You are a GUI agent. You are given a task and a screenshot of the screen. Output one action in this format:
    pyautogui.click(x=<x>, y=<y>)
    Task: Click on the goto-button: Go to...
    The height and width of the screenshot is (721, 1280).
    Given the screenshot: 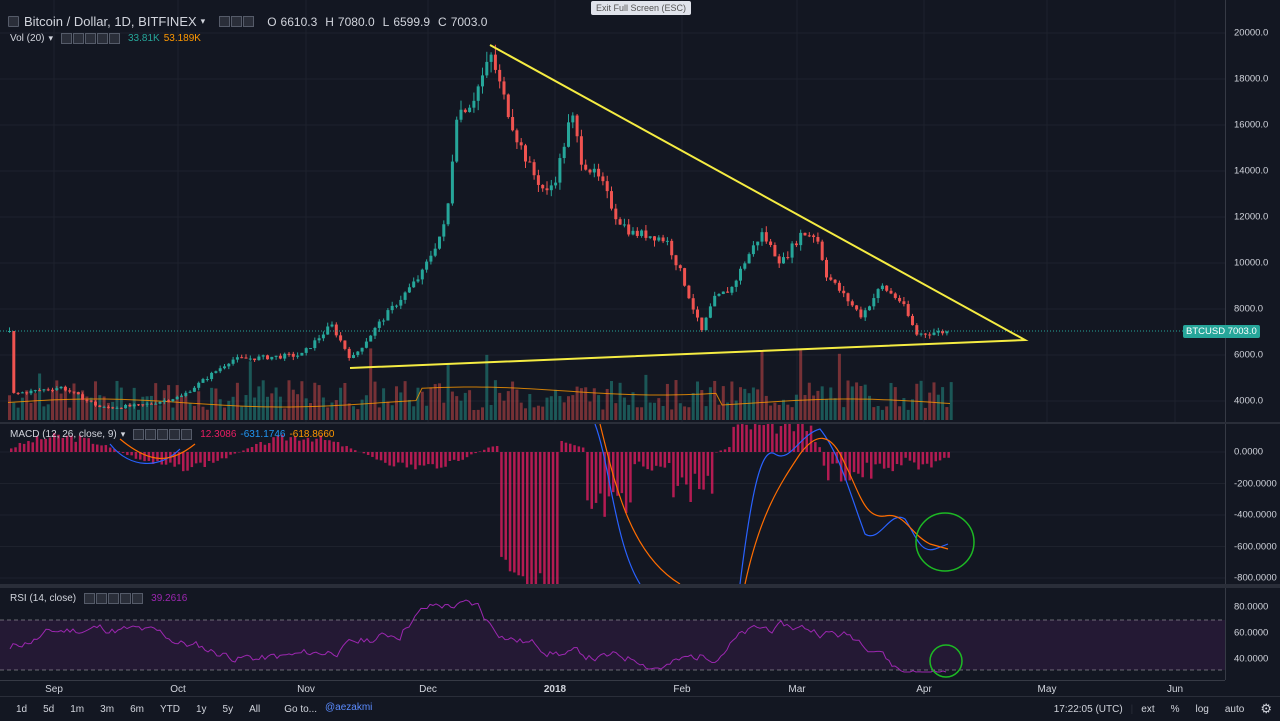 What is the action you would take?
    pyautogui.click(x=300, y=709)
    